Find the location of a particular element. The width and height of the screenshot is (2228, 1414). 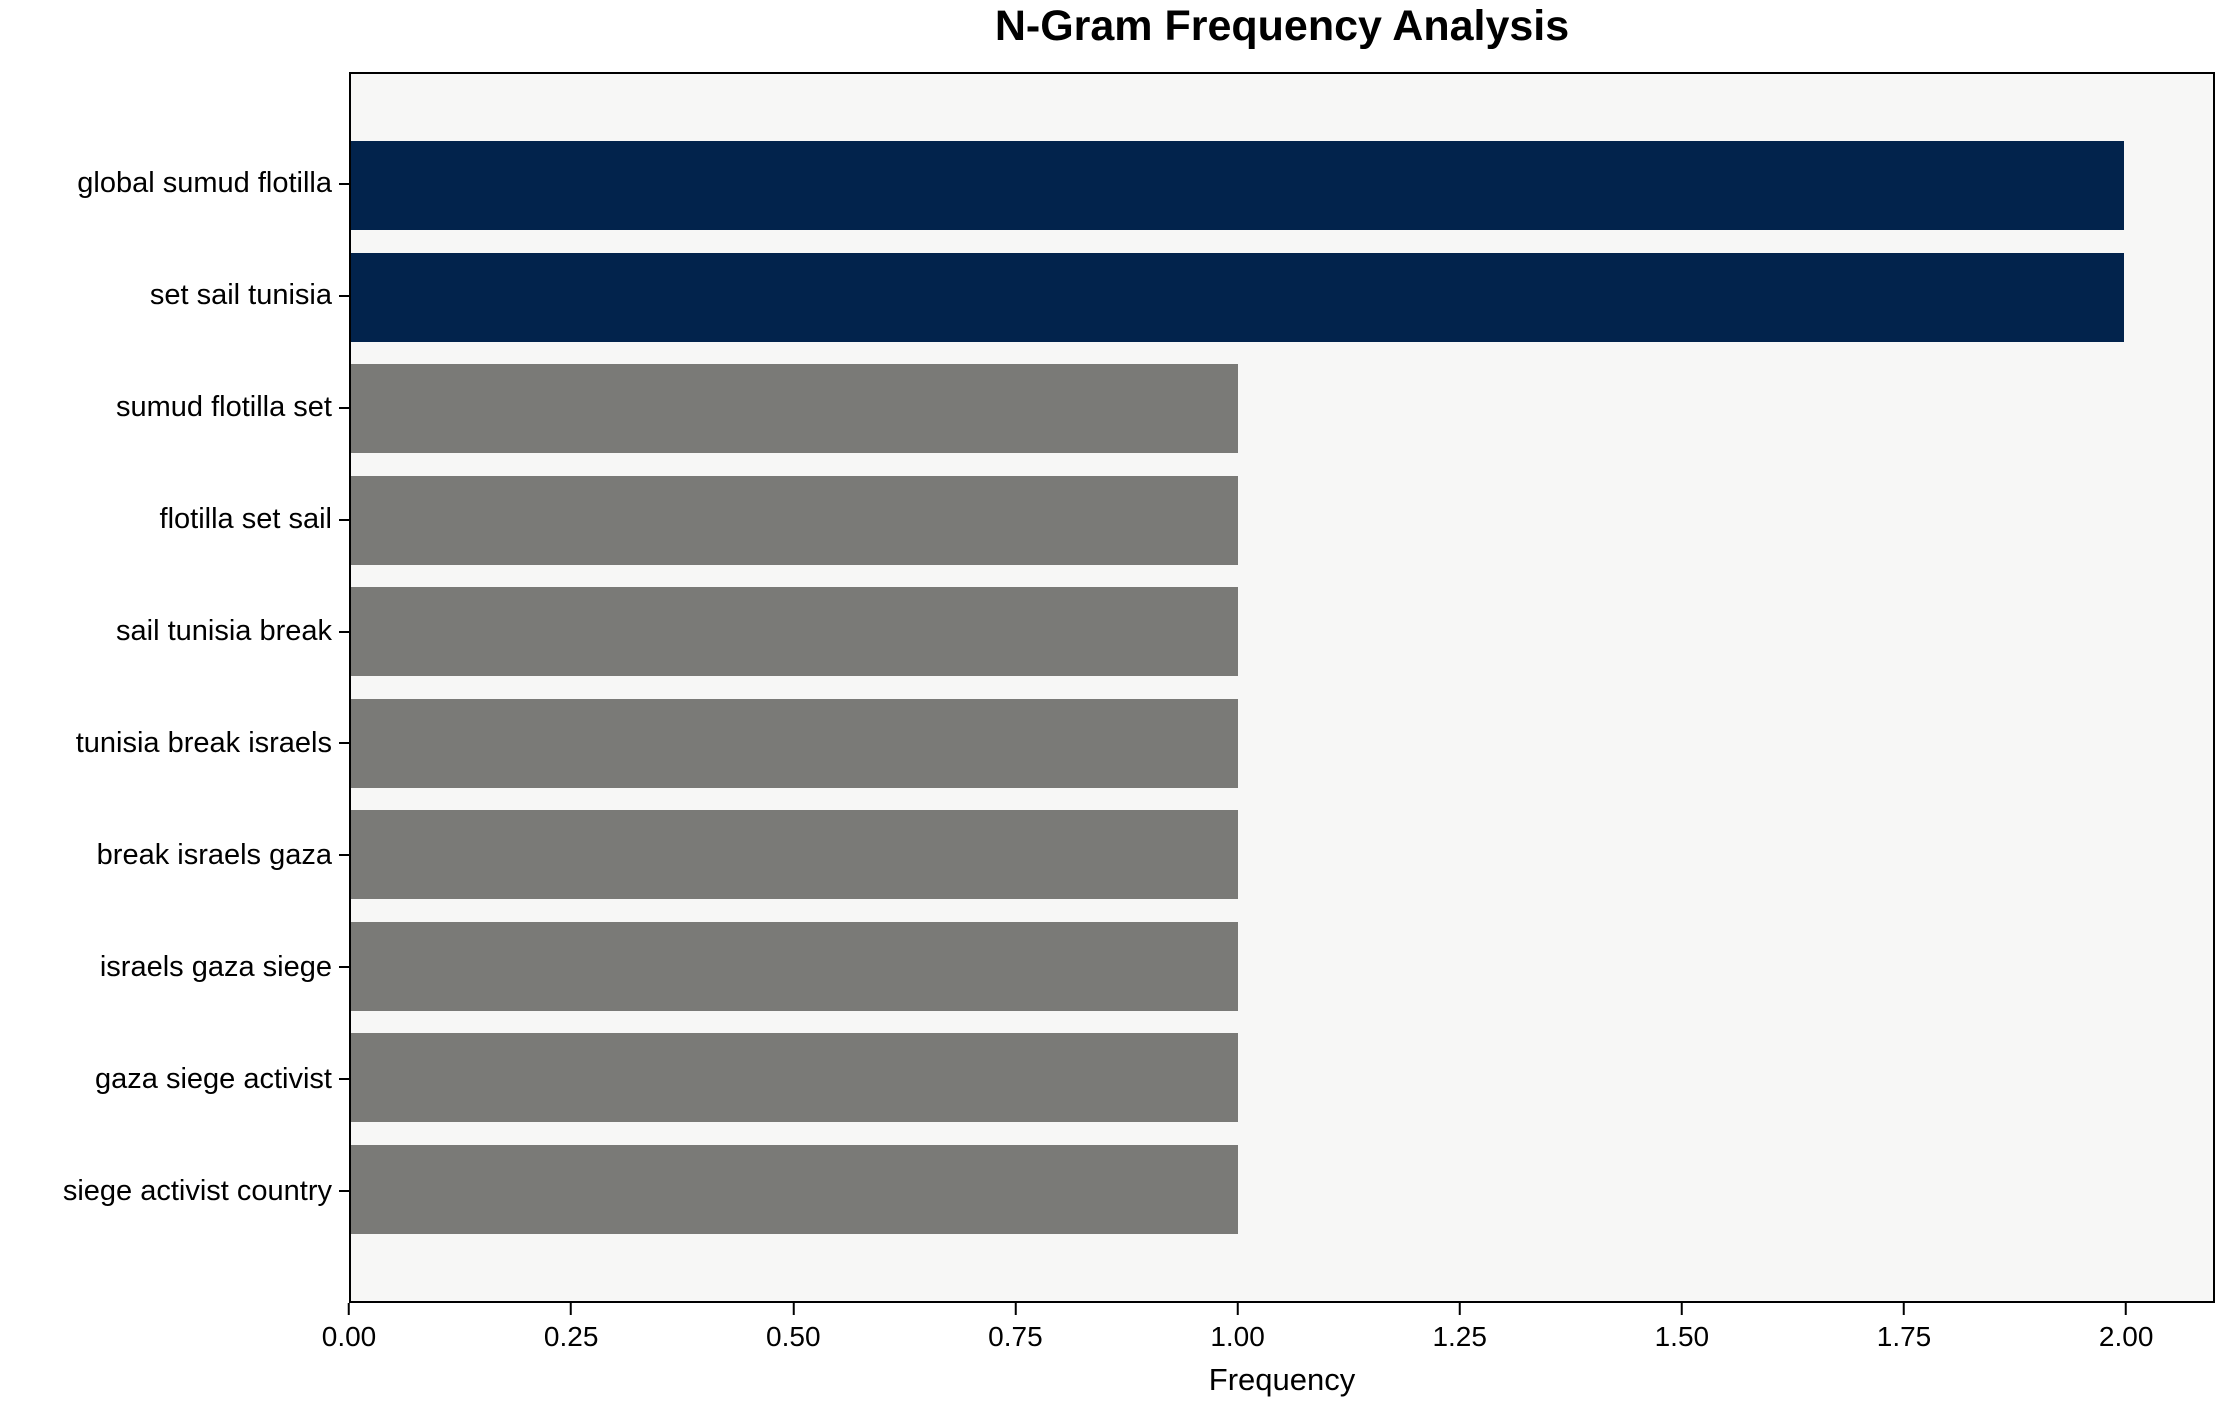

x-axis-label: Frequency is located at coordinates (1282, 1379).